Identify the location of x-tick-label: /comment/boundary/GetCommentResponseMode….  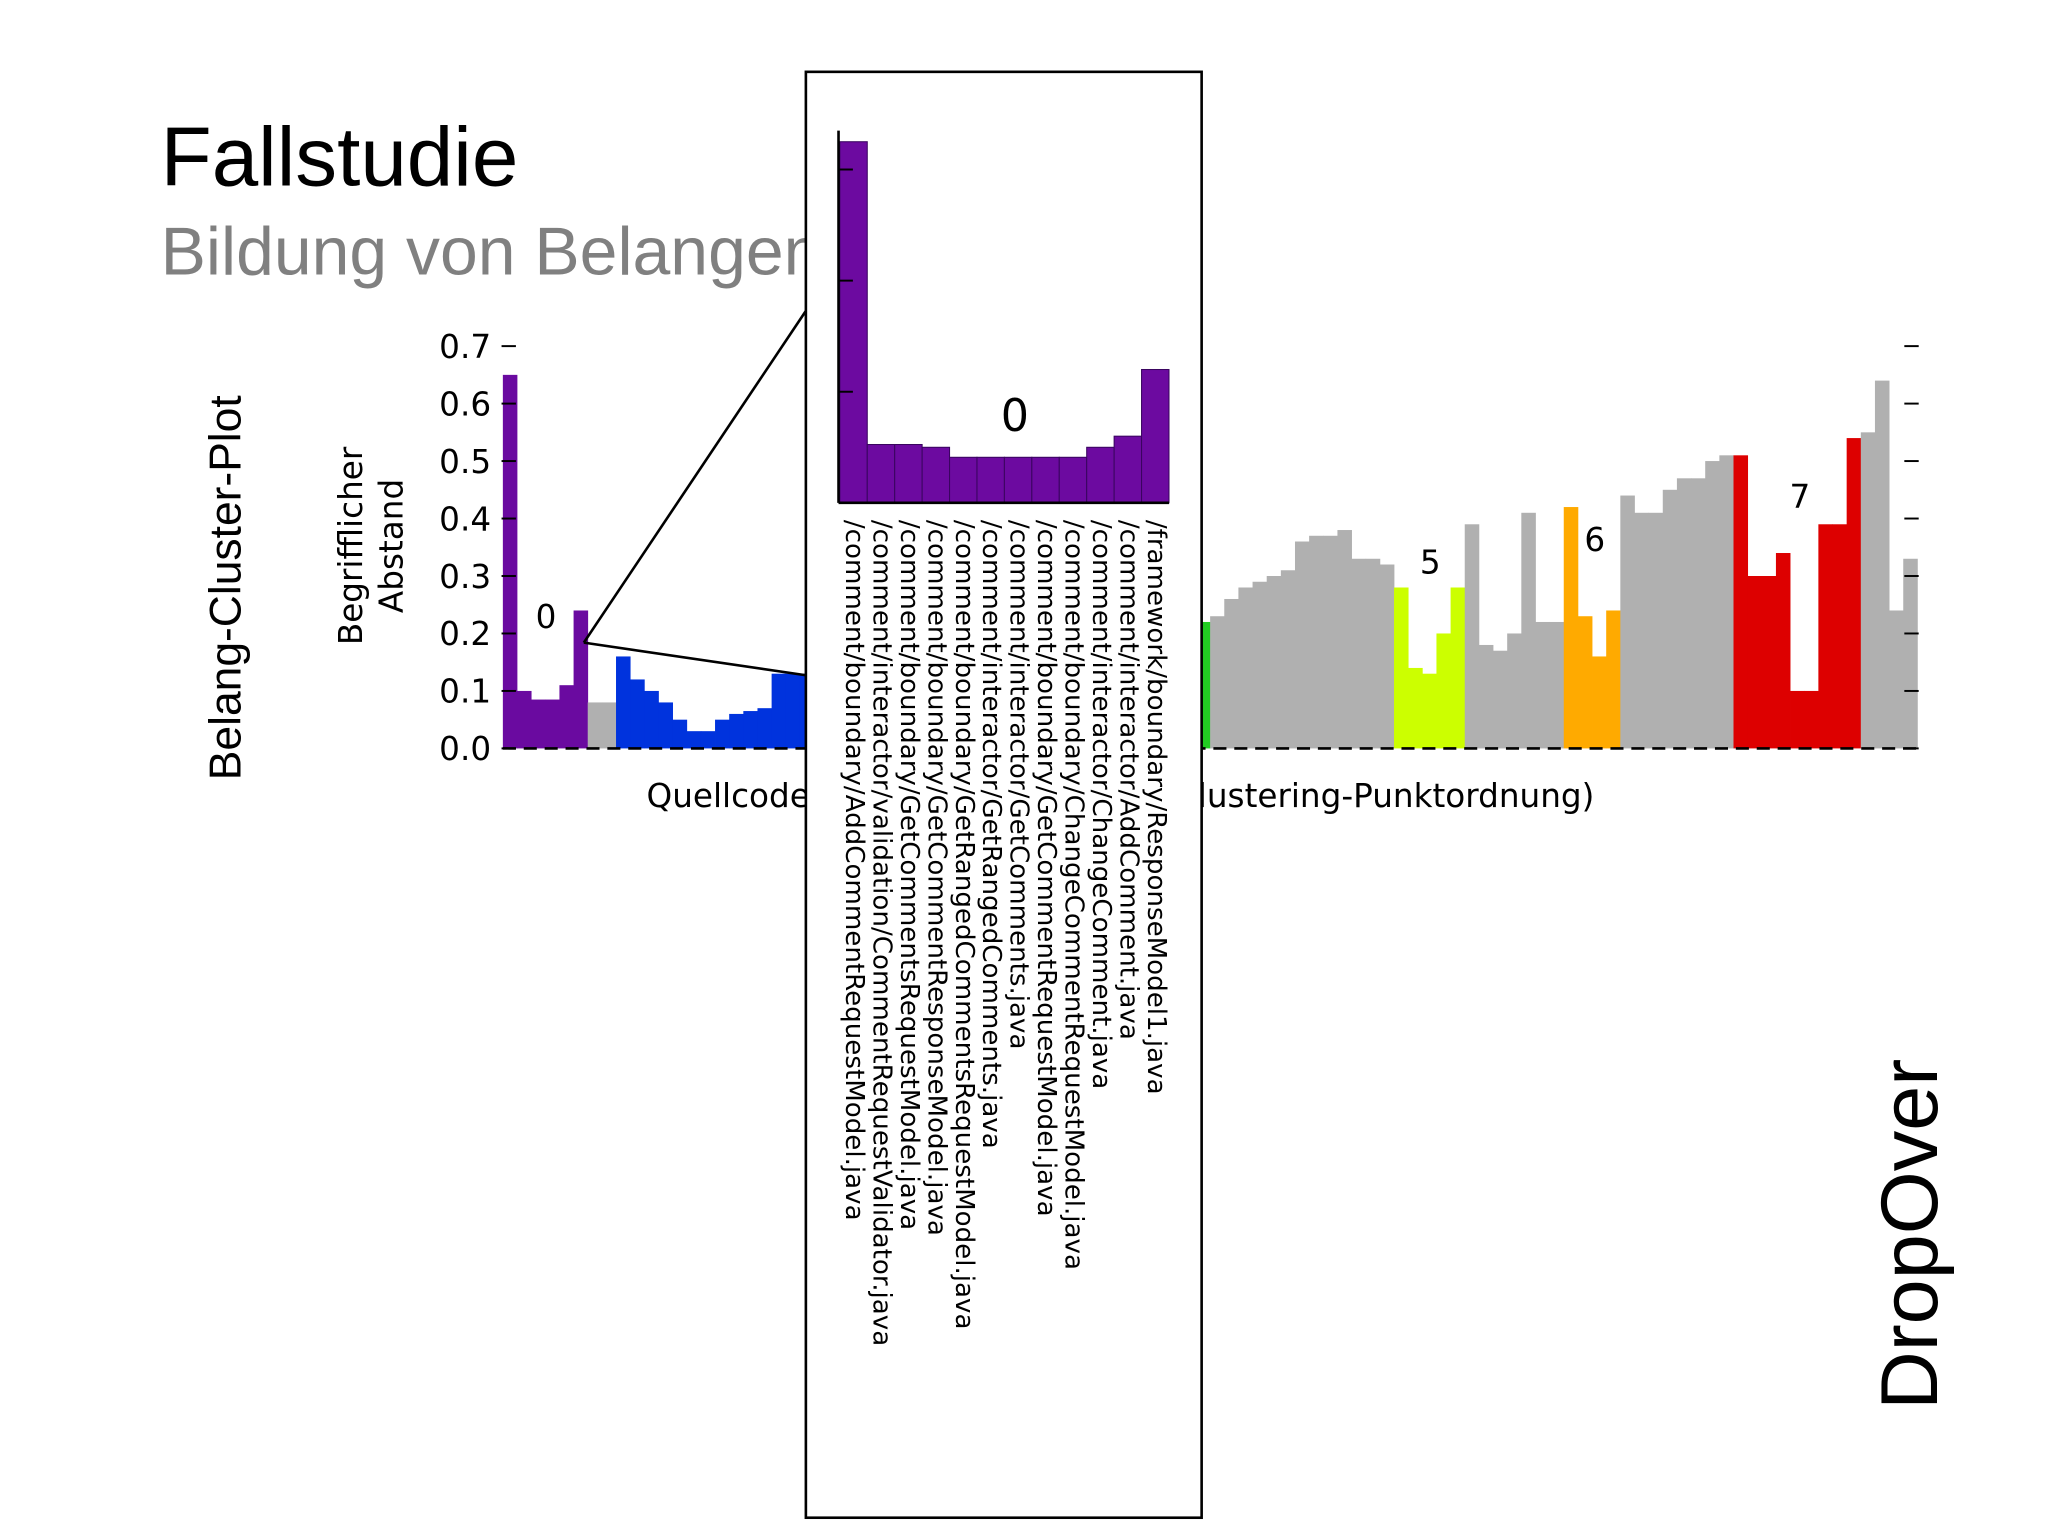
(936, 878).